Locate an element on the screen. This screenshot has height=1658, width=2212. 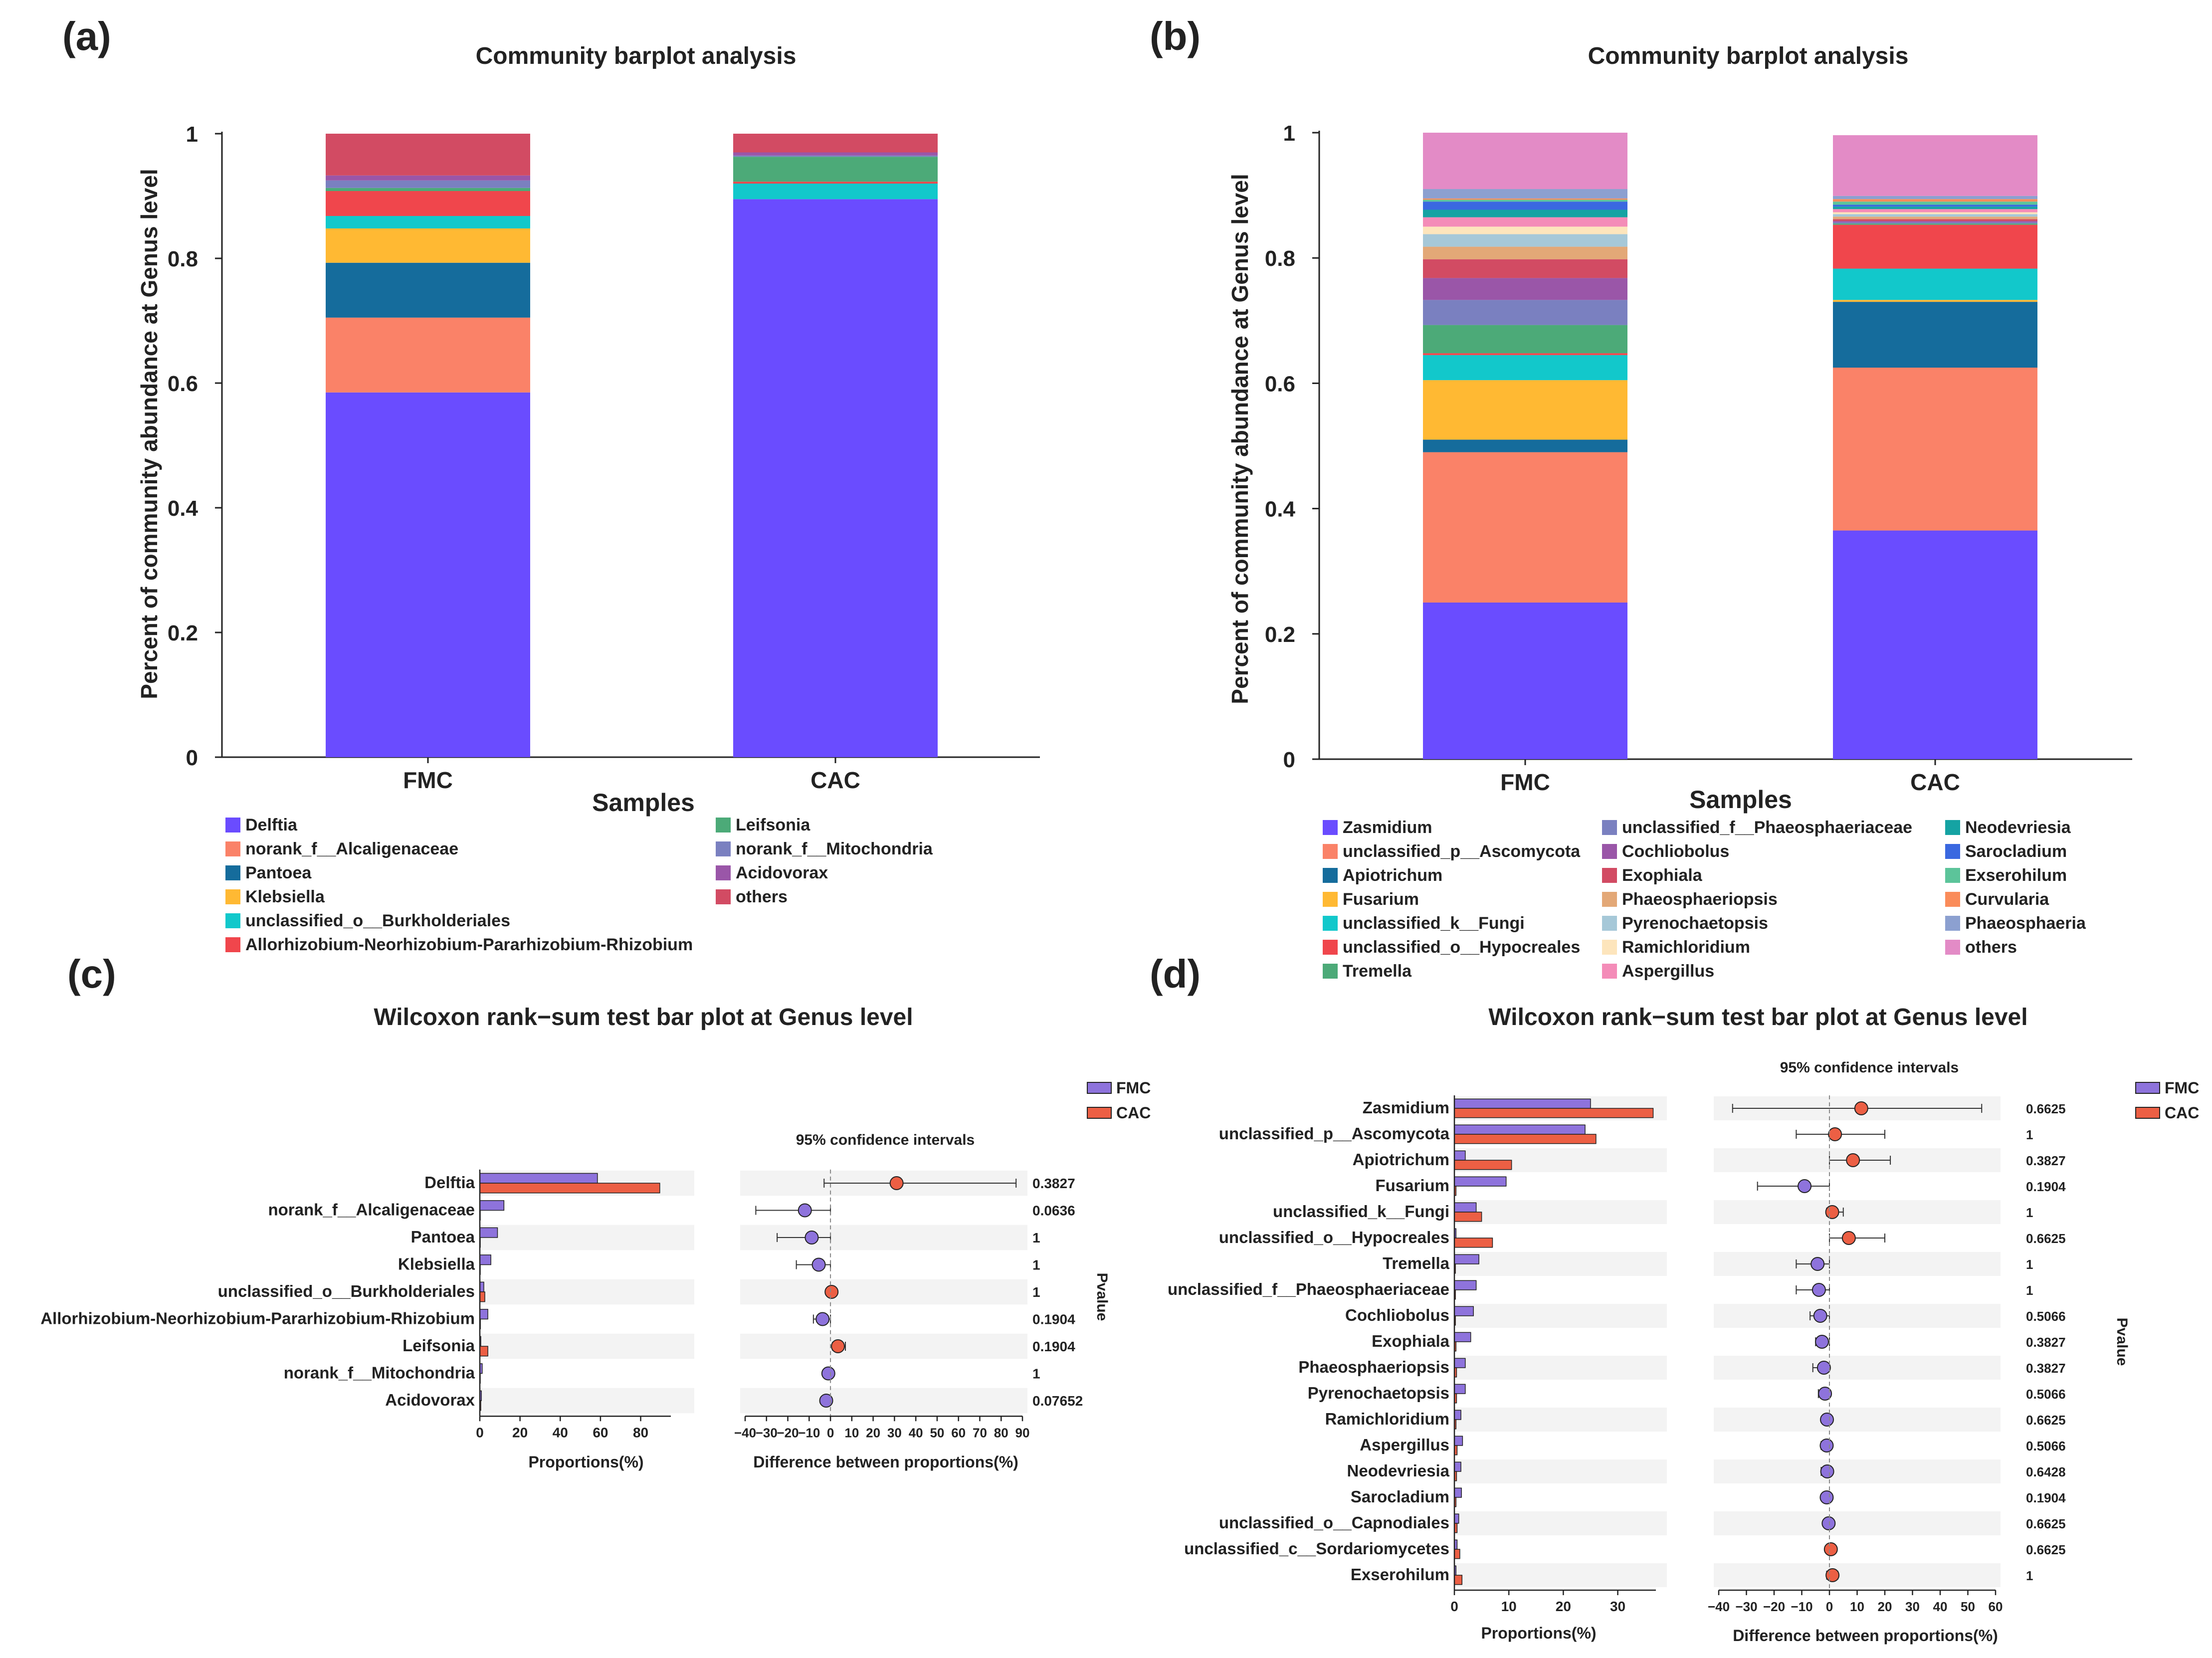
pvalue-label: 0.5066 is located at coordinates (2046, 1394).